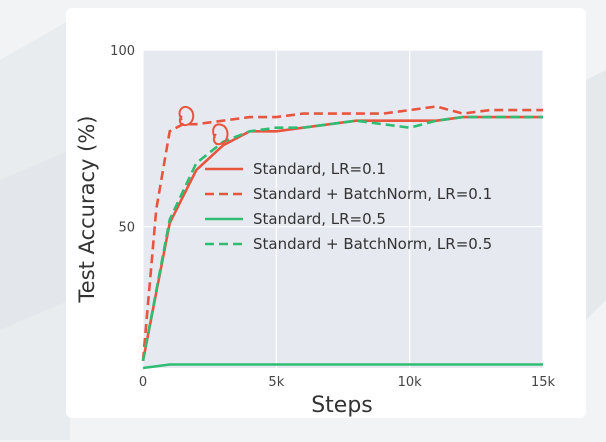  What do you see at coordinates (122, 51) in the screenshot?
I see `y-tick-label: 100` at bounding box center [122, 51].